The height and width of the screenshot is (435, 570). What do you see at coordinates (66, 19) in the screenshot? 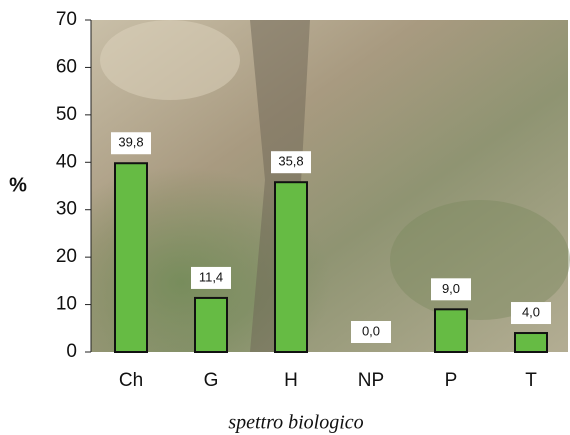
I see `y-tick-label: 70` at bounding box center [66, 19].